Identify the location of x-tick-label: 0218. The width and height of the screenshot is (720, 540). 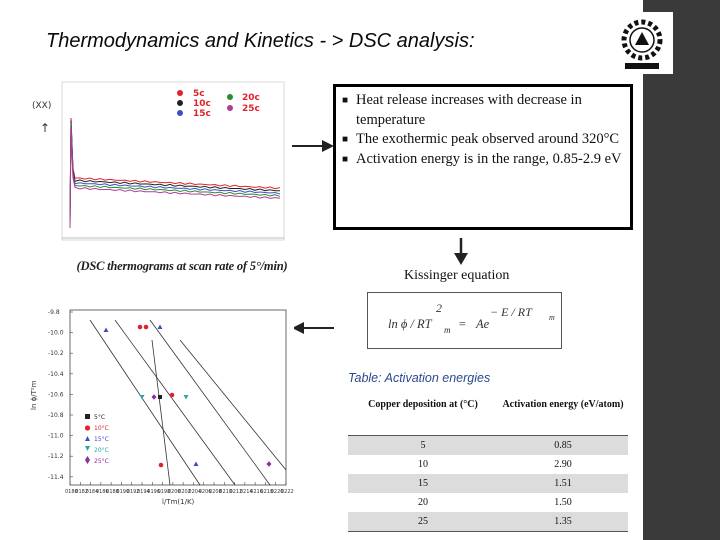
(266, 492).